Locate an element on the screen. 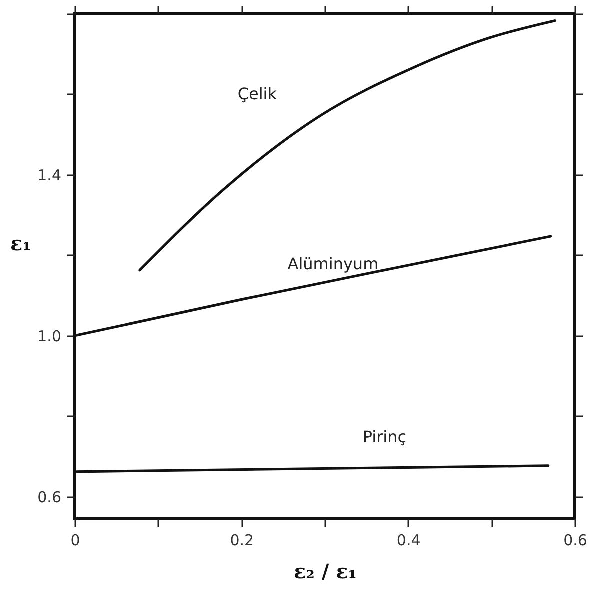  x-axis-title: ε₂ / ε₁ is located at coordinates (326, 572).